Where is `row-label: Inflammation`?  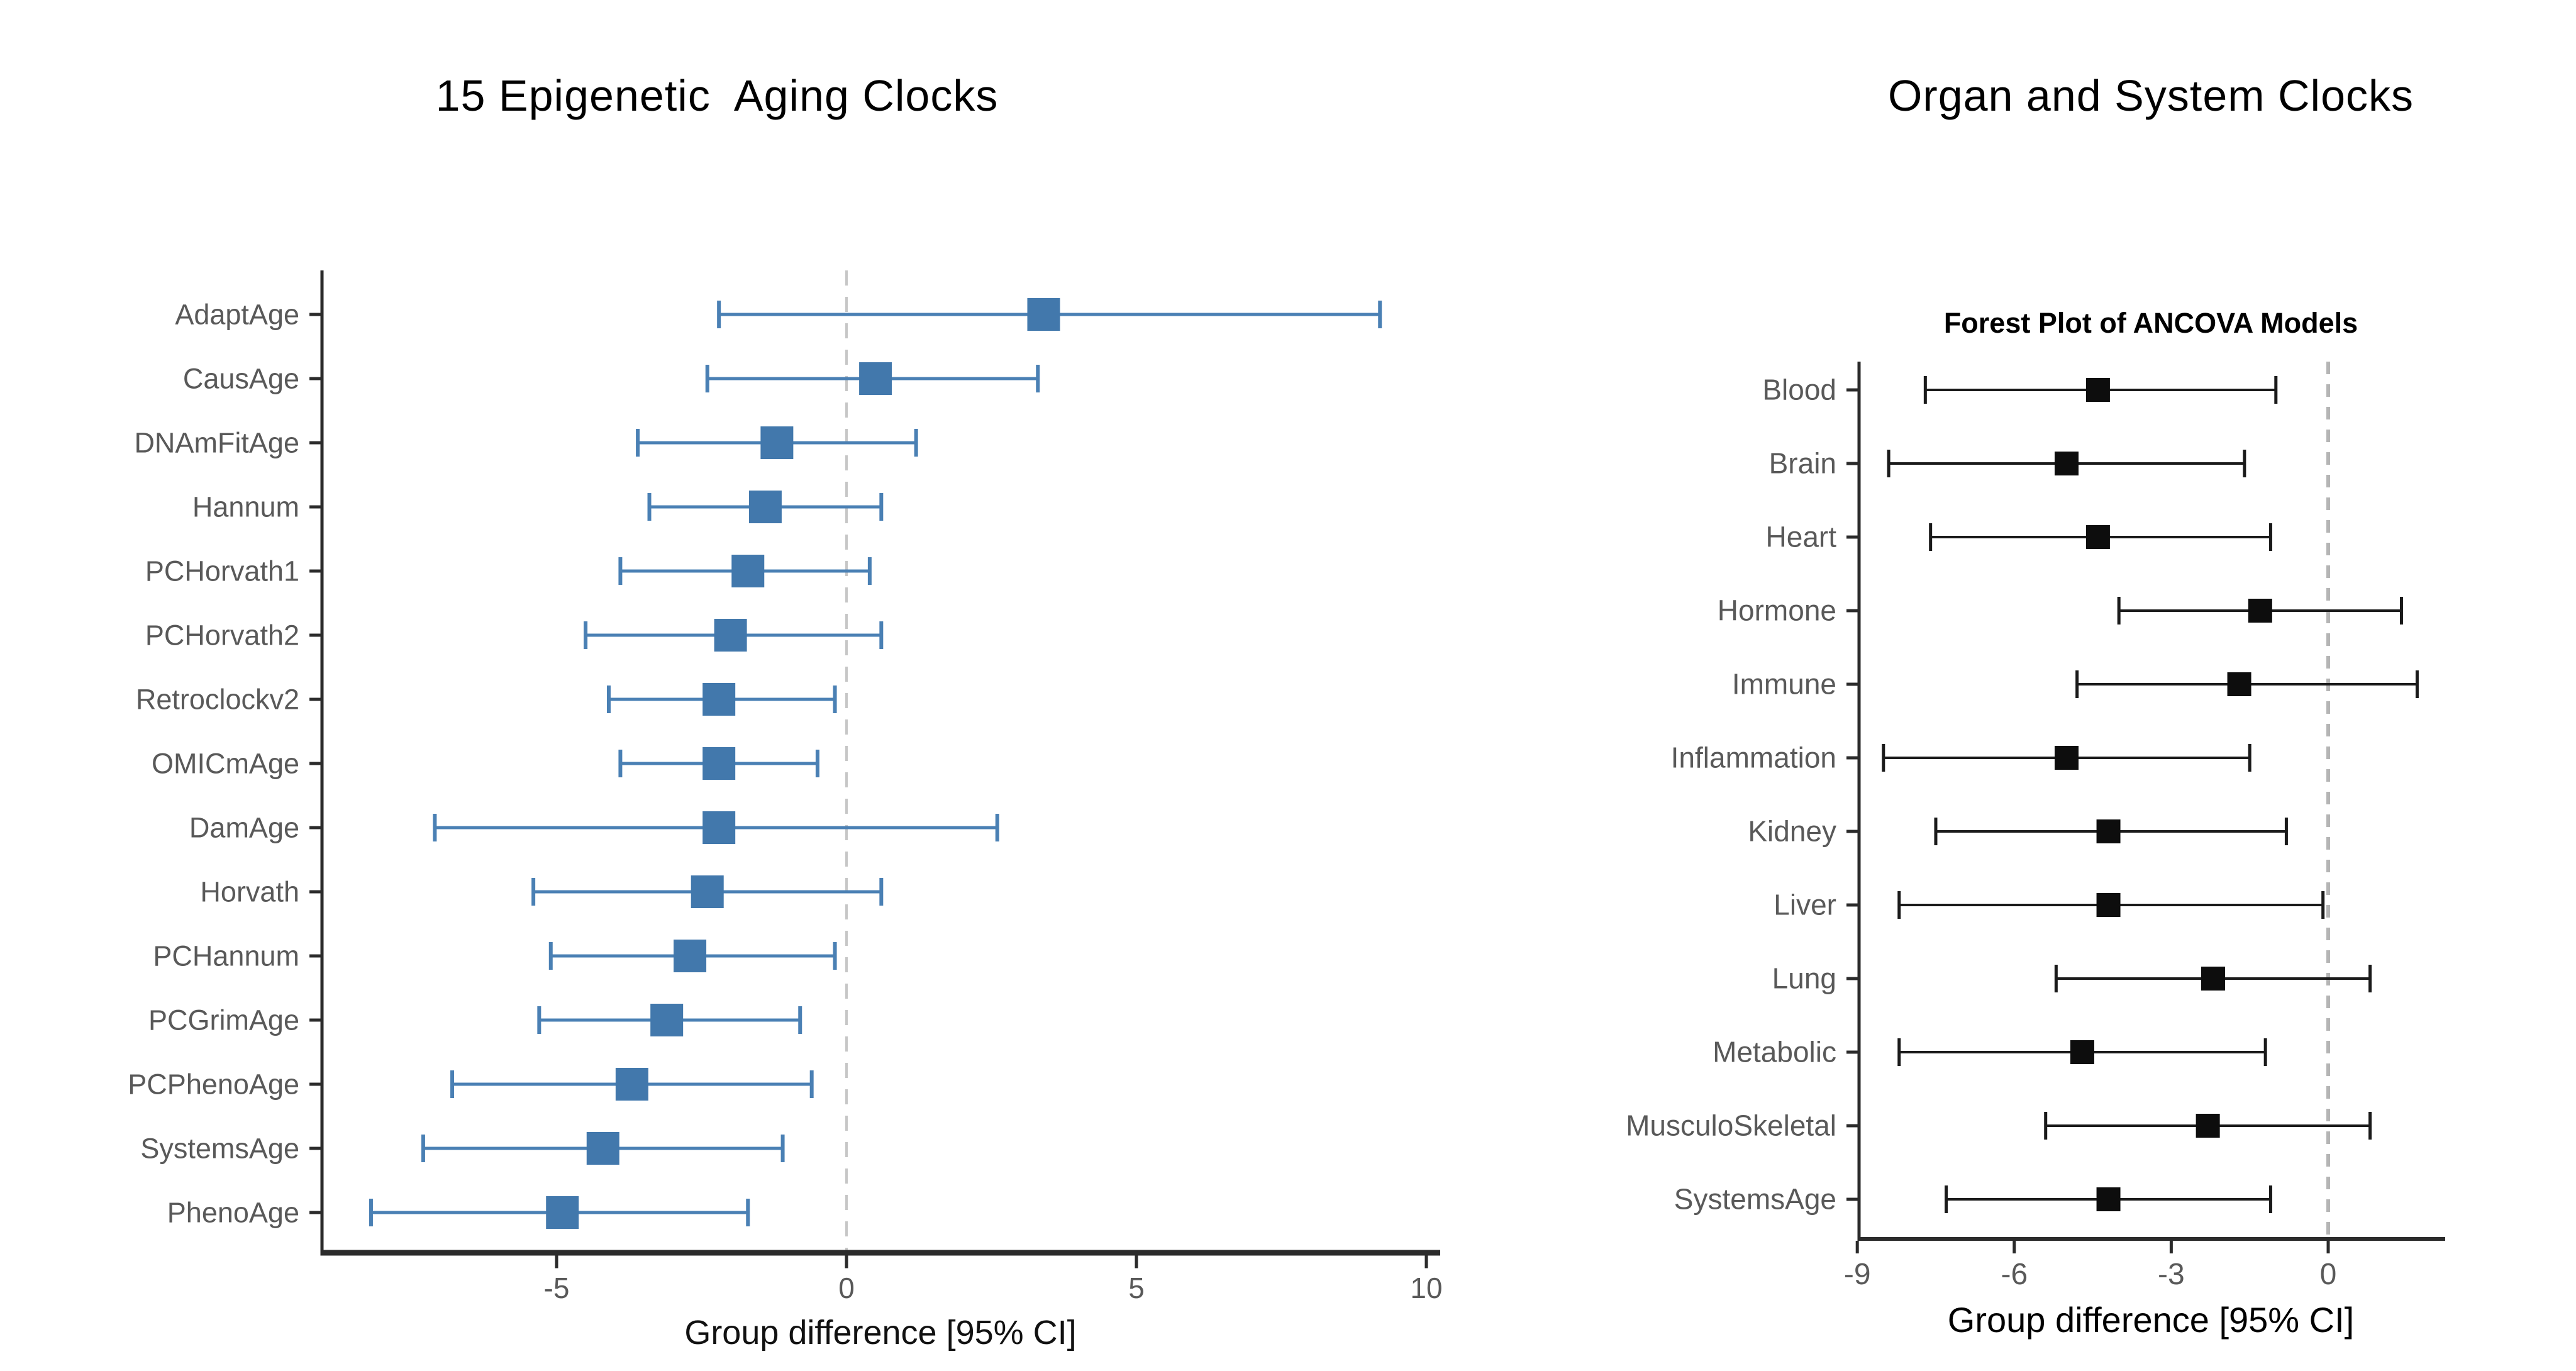
row-label: Inflammation is located at coordinates (1753, 757).